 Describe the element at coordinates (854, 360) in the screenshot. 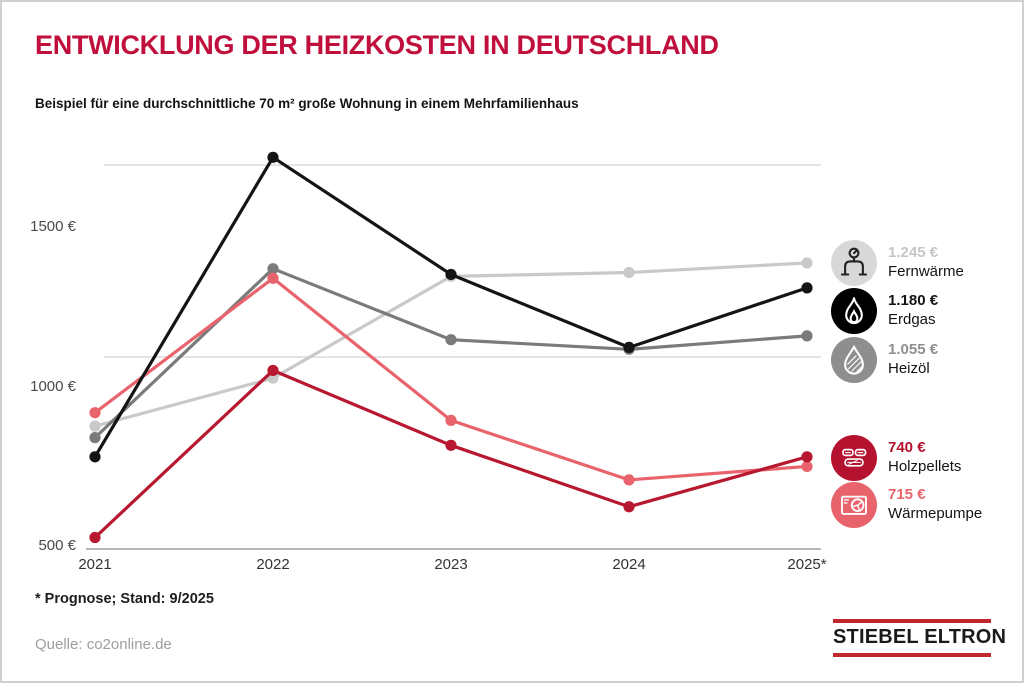

I see `oil-drop-icon` at that location.